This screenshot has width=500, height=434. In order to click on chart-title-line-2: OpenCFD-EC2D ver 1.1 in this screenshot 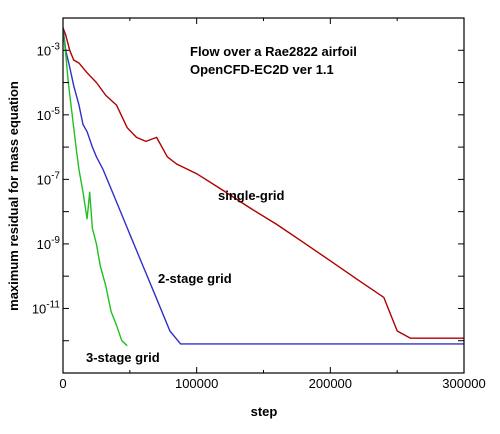, I will do `click(262, 69)`.